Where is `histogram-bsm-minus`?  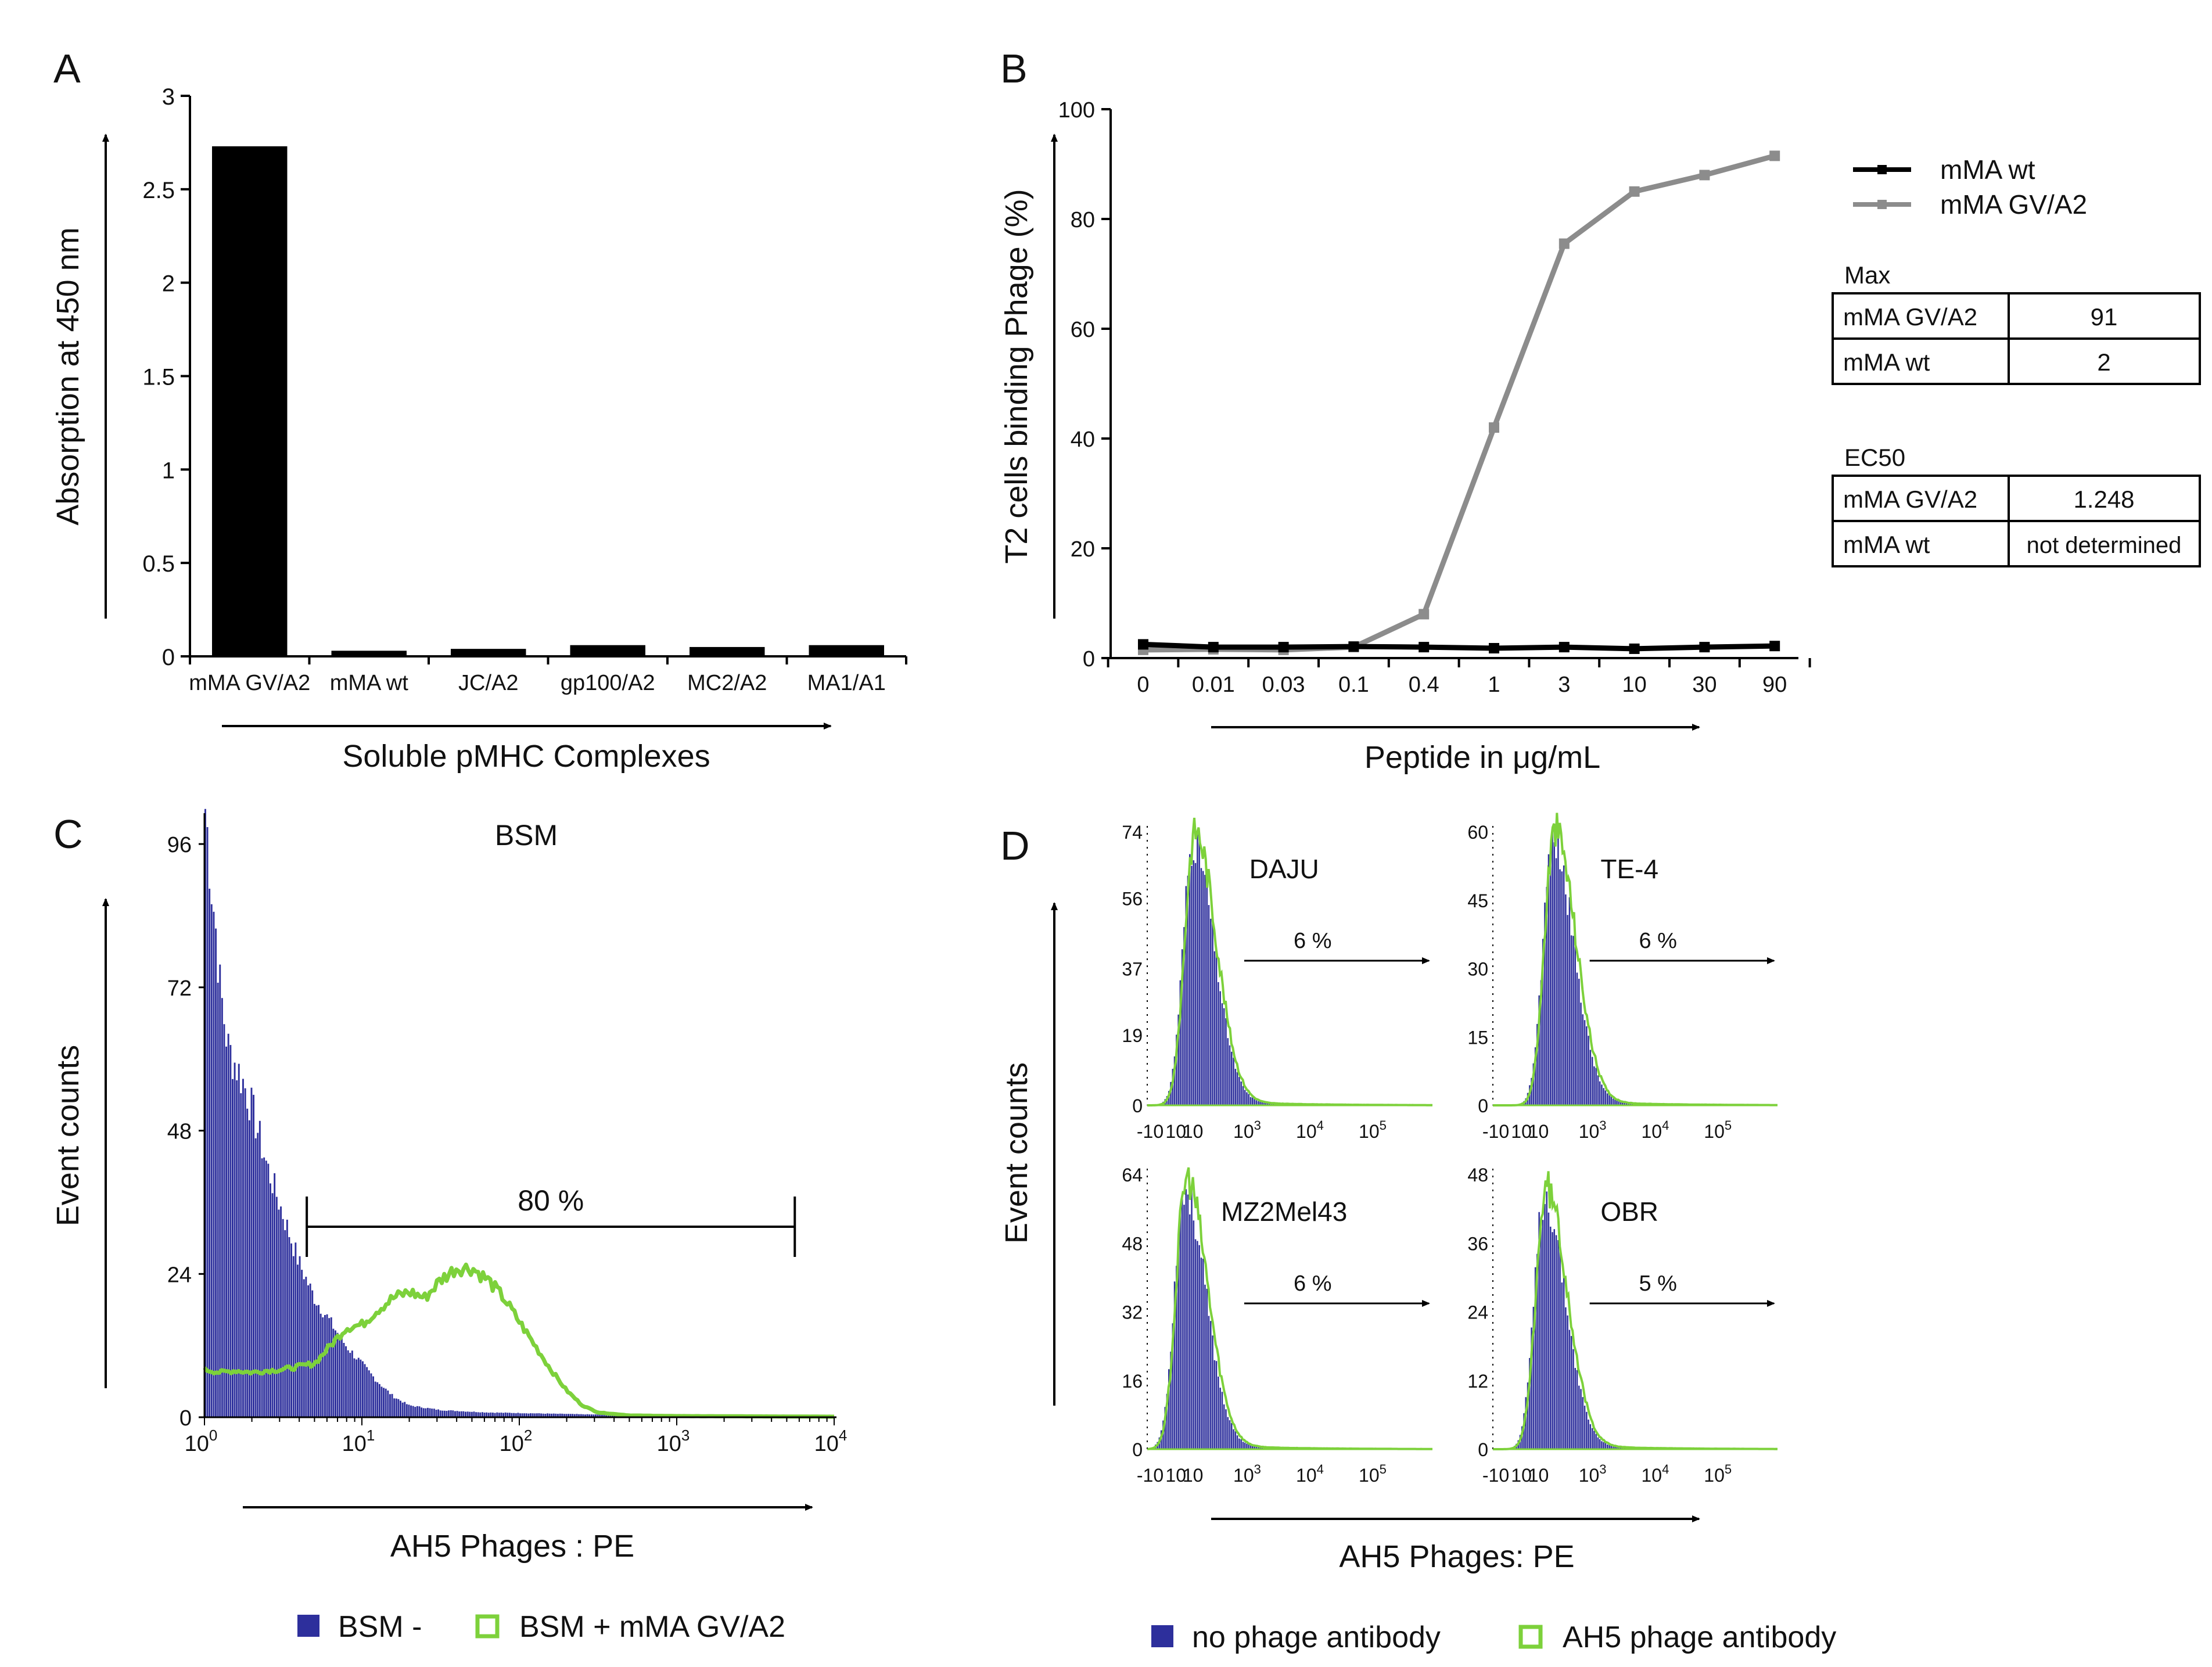
histogram-bsm-minus is located at coordinates (519, 1113).